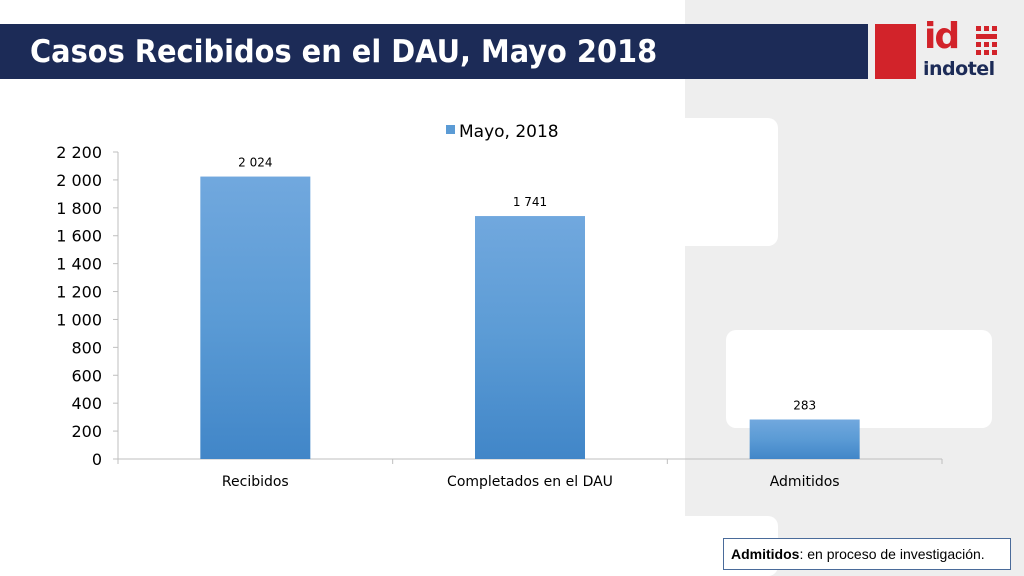  What do you see at coordinates (79, 208) in the screenshot?
I see `y-tick-label: 1 800` at bounding box center [79, 208].